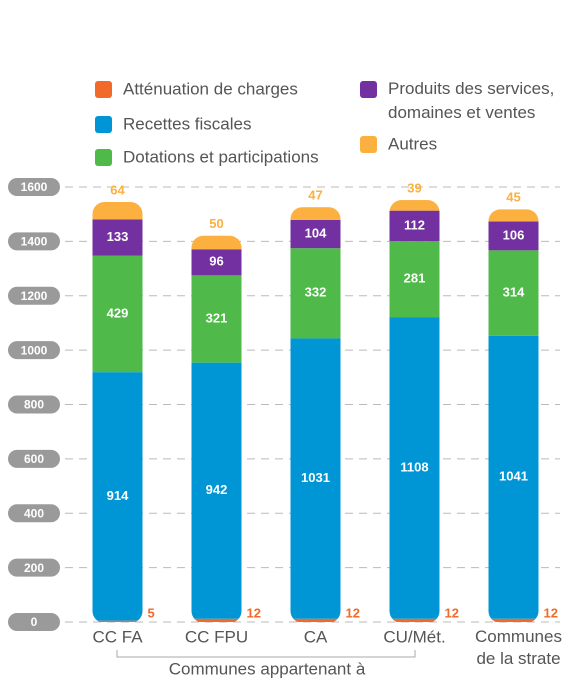  What do you see at coordinates (513, 197) in the screenshot?
I see `value-label: 45` at bounding box center [513, 197].